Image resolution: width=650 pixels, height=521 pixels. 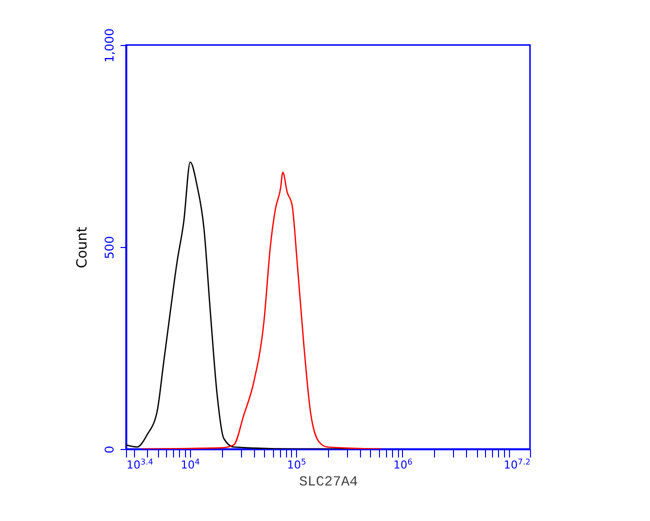 I want to click on x-tick-label: 10$^{6}$, so click(x=402, y=464).